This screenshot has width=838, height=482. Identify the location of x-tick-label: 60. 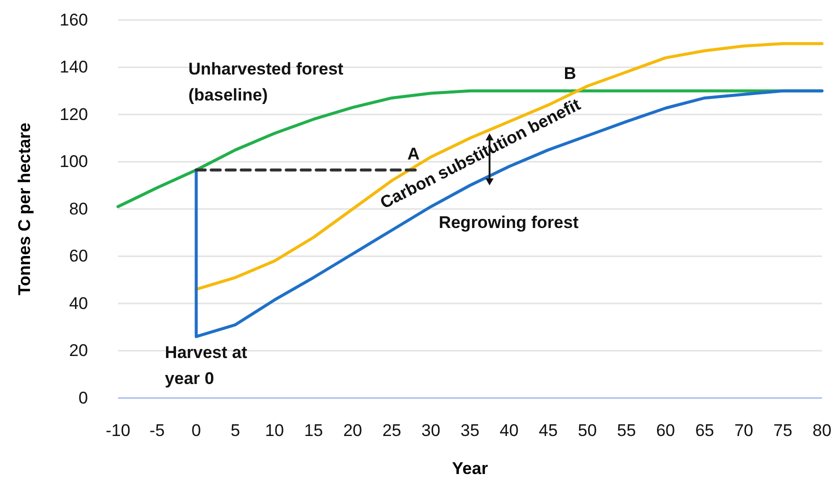
(666, 430).